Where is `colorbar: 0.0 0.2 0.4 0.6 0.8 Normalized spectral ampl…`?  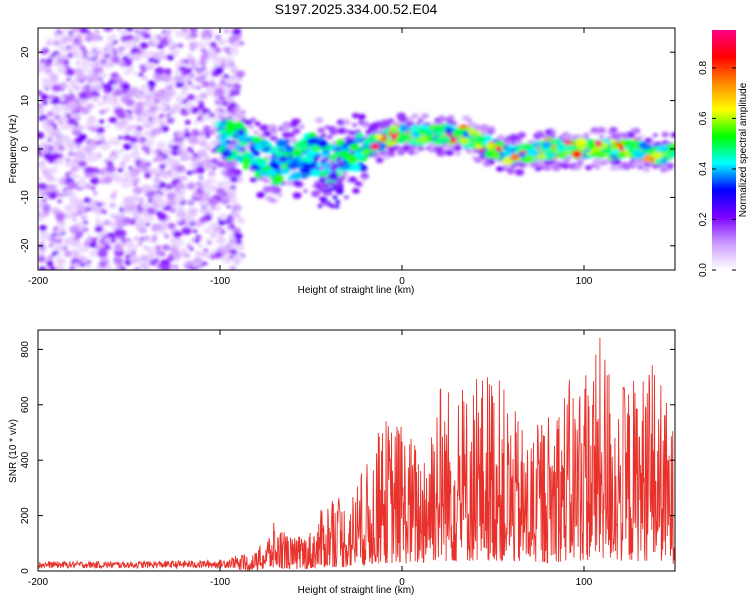 colorbar: 0.0 0.2 0.4 0.6 0.8 Normalized spectral ampl… is located at coordinates (723, 153).